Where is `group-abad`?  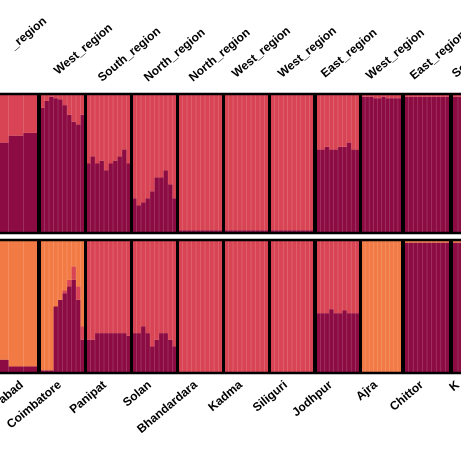
group-abad is located at coordinates (19, 163).